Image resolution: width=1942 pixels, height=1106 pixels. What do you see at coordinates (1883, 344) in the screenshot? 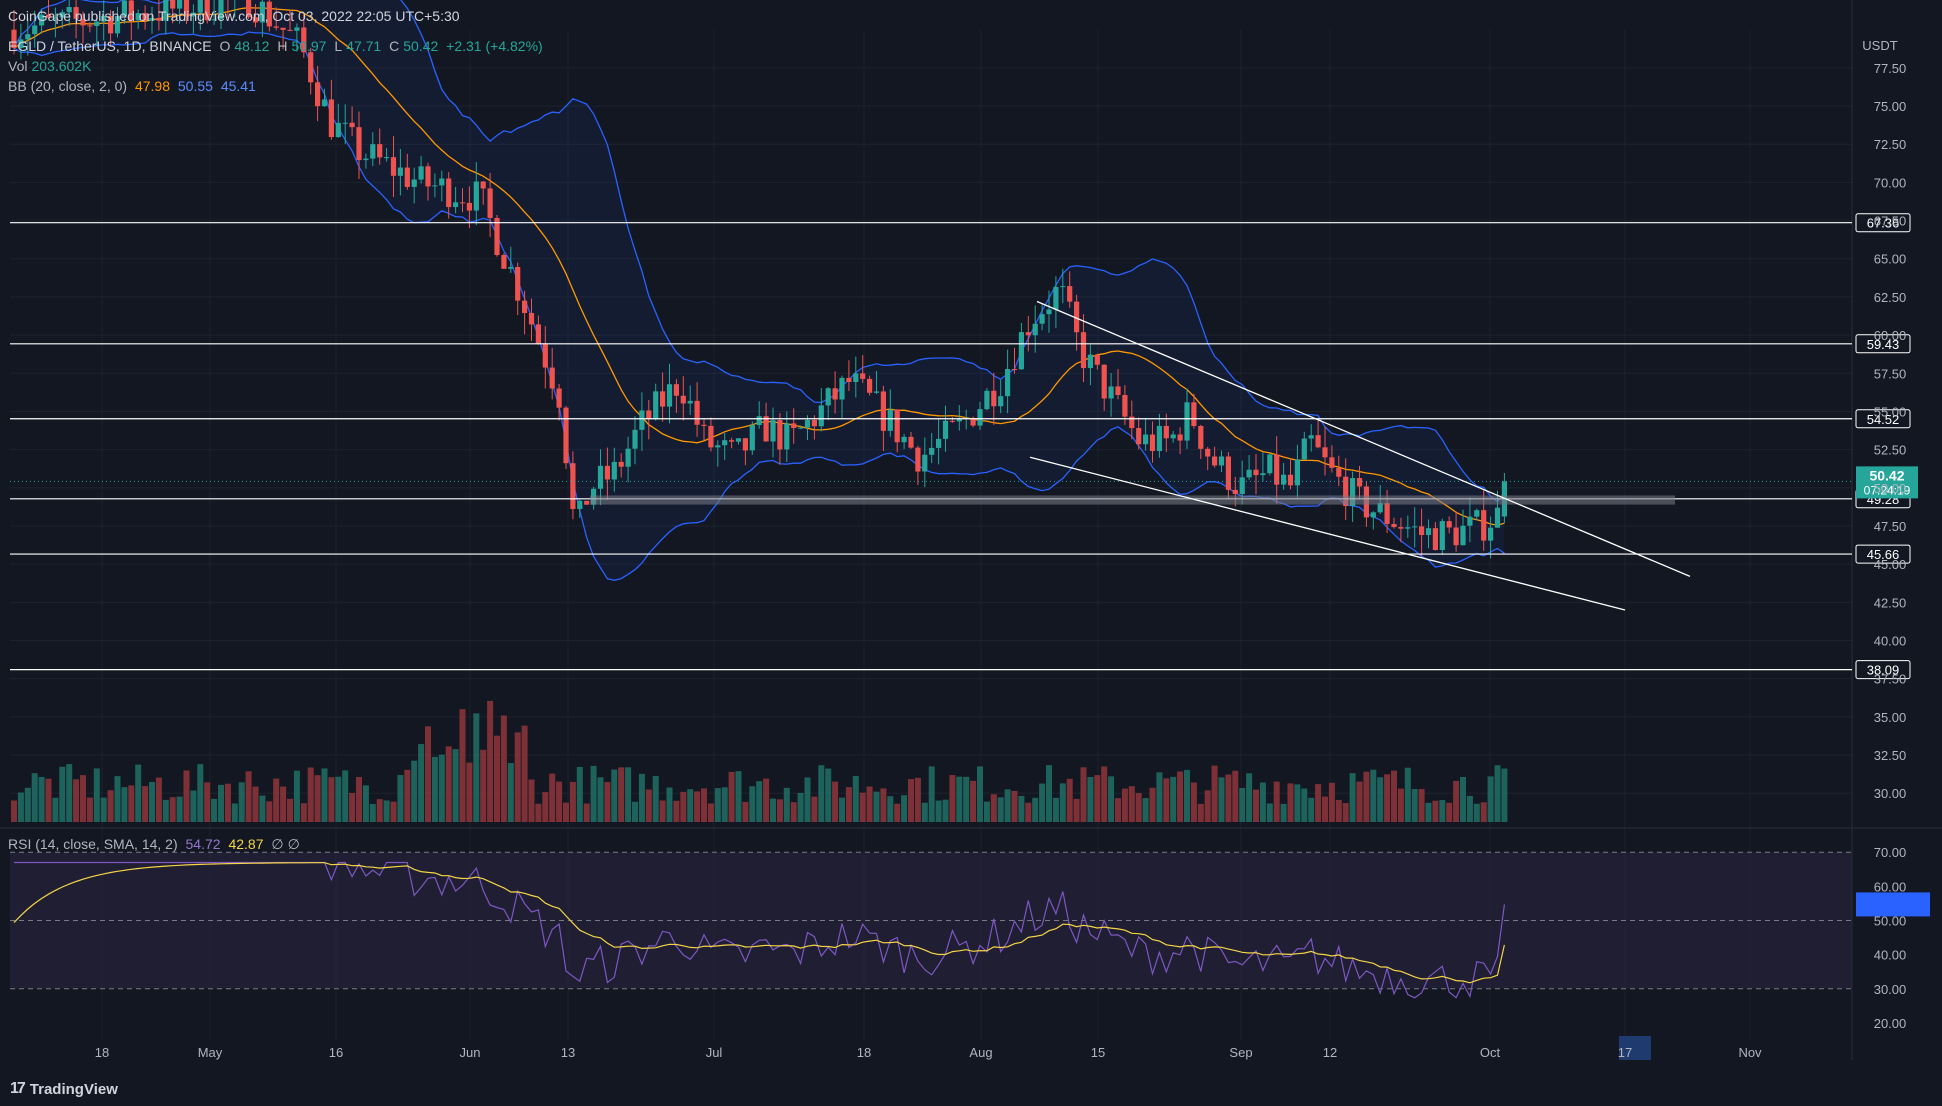
I see `level-label-59.43: 59.43` at bounding box center [1883, 344].